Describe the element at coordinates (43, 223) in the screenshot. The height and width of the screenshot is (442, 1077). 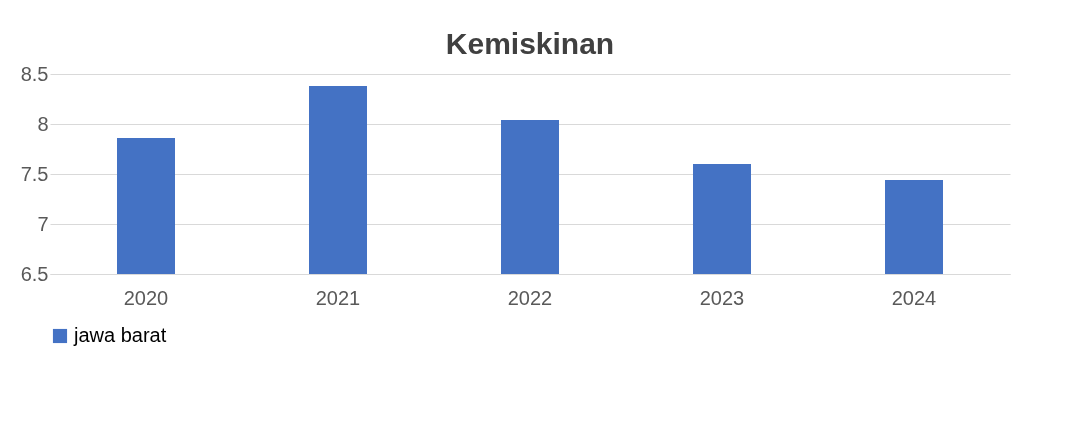
I see `y-tick-label: 7` at that location.